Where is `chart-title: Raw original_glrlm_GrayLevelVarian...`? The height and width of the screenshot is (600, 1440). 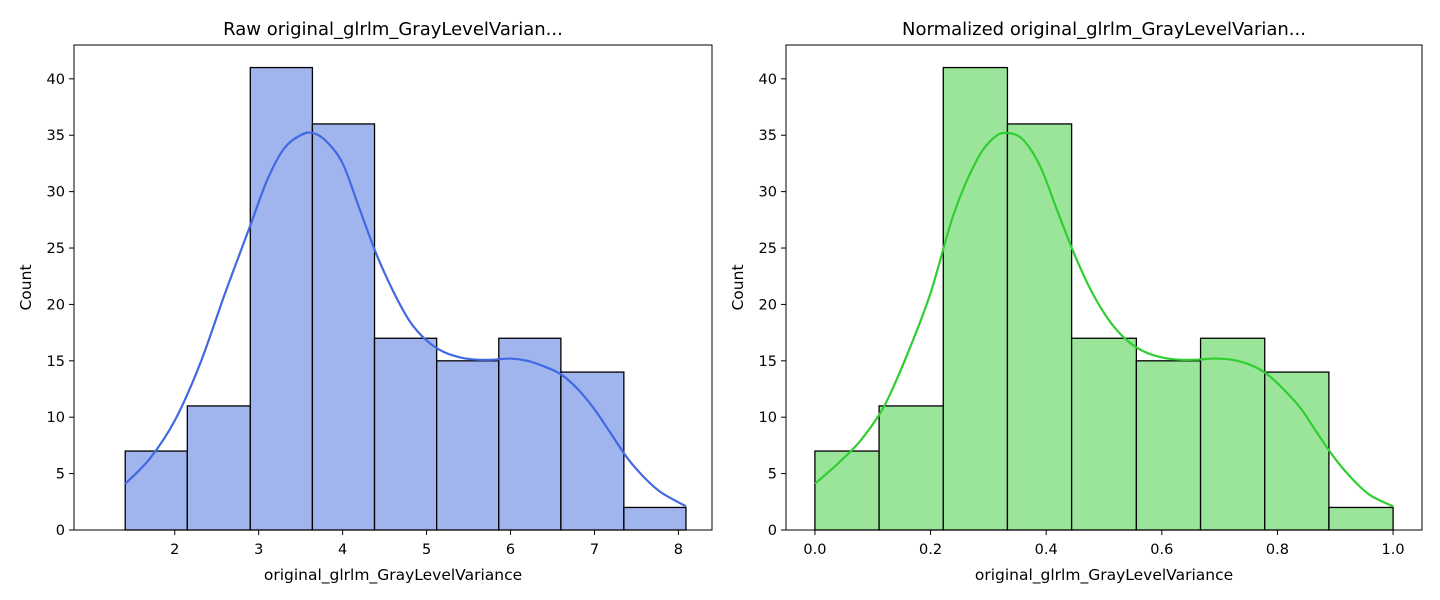
chart-title: Raw original_glrlm_GrayLevelVarian... is located at coordinates (393, 29).